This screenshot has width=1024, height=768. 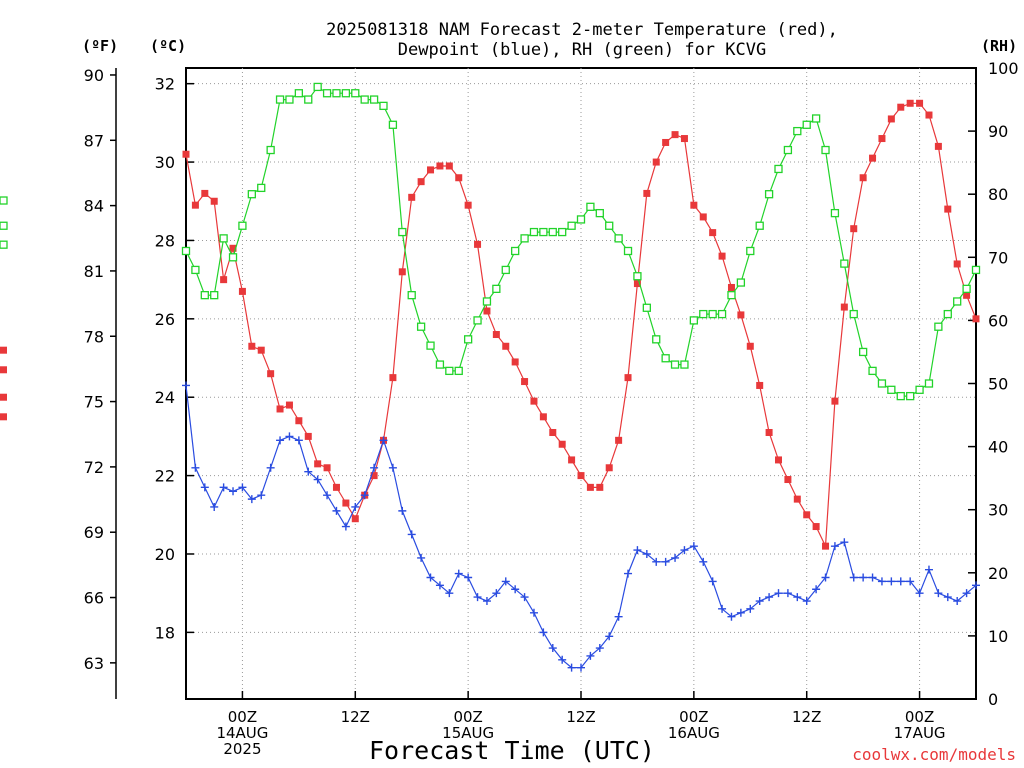 What do you see at coordinates (168, 46) in the screenshot?
I see `celsius-unit-label: (ºC)` at bounding box center [168, 46].